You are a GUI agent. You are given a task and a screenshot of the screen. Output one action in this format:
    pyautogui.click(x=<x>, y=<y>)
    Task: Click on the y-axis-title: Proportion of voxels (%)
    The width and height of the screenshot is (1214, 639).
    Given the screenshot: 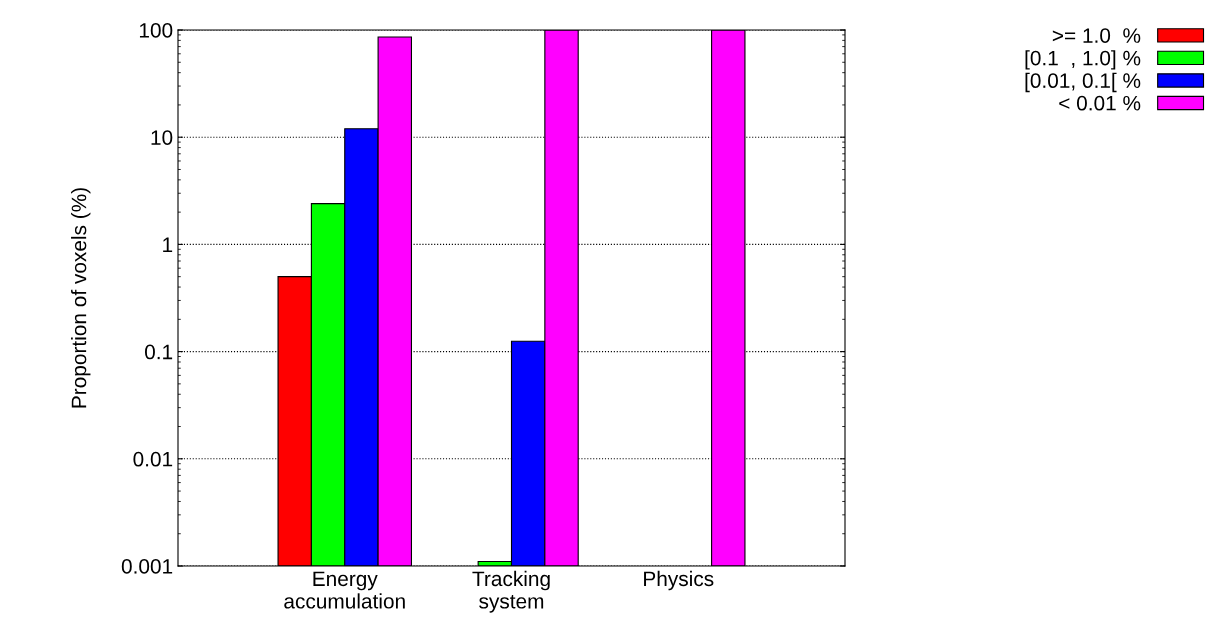 What is the action you would take?
    pyautogui.click(x=81, y=298)
    